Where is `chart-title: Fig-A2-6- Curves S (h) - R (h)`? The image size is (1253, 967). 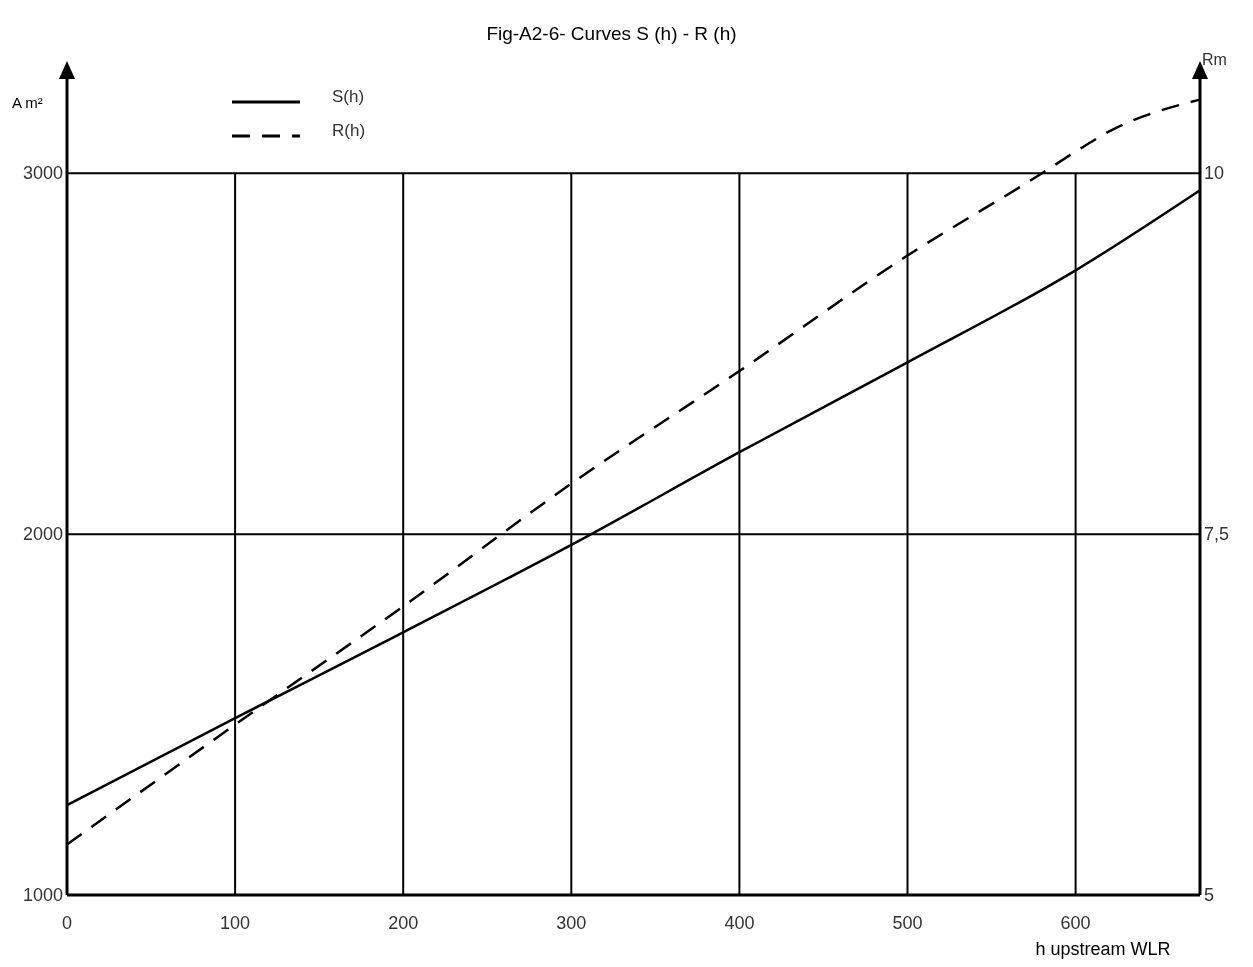
chart-title: Fig-A2-6- Curves S (h) - R (h) is located at coordinates (611, 33).